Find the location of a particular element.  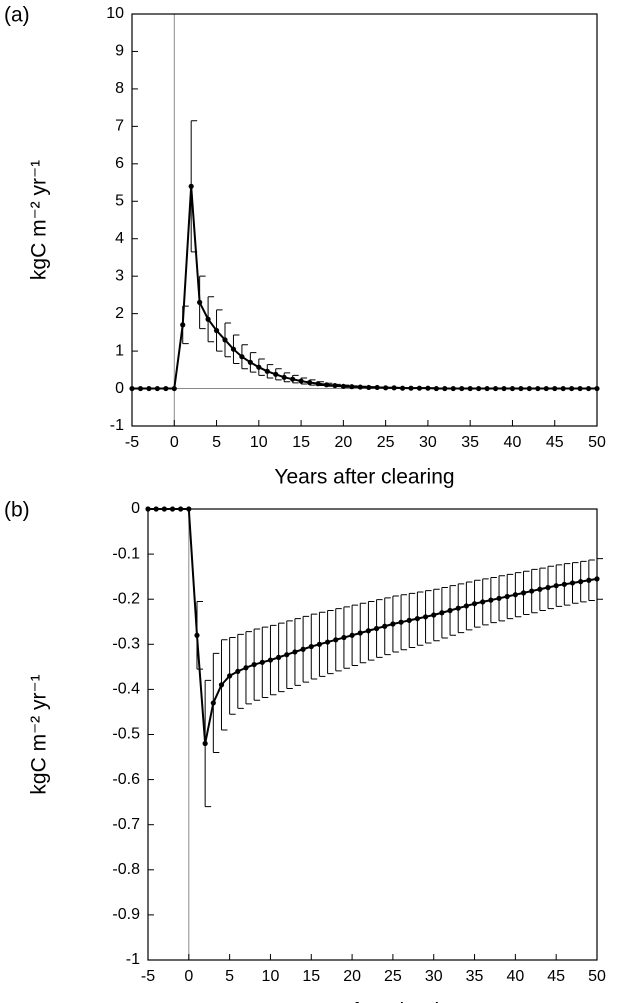

x-tick-label: 15 is located at coordinates (301, 442).